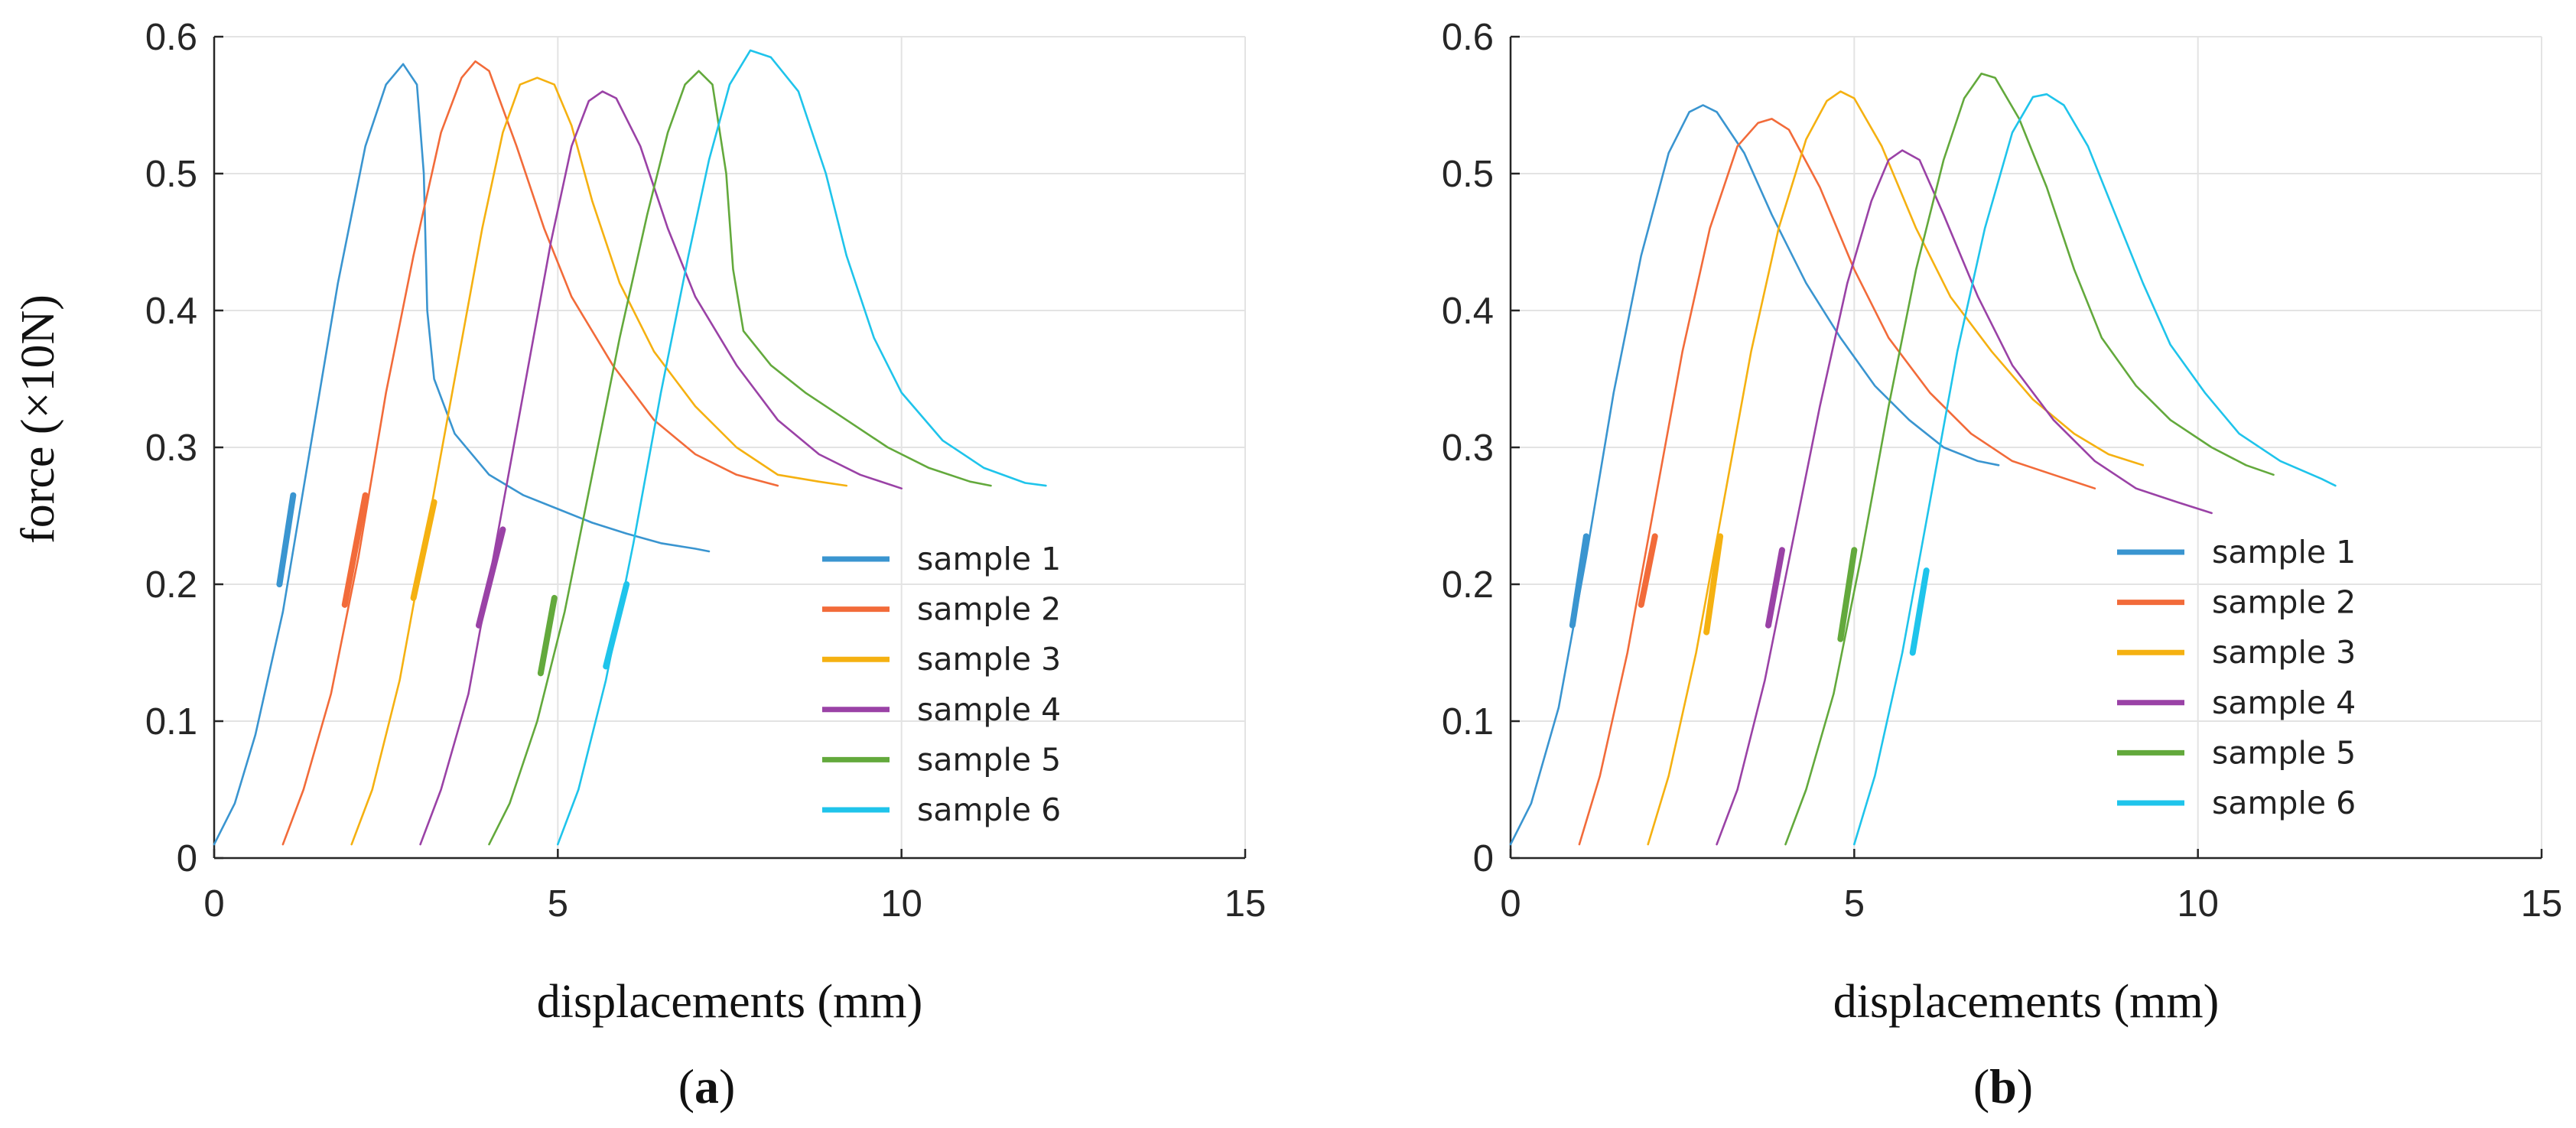  I want to click on panel-label-letter: a, so click(706, 1086).